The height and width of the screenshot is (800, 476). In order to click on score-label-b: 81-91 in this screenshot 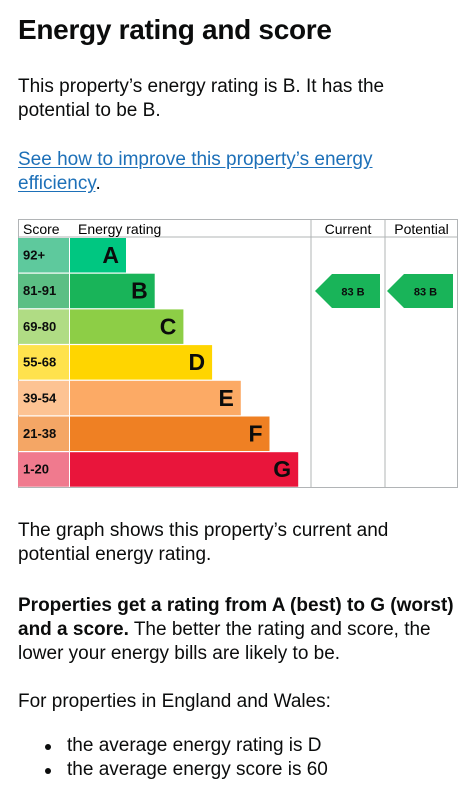, I will do `click(39, 290)`.